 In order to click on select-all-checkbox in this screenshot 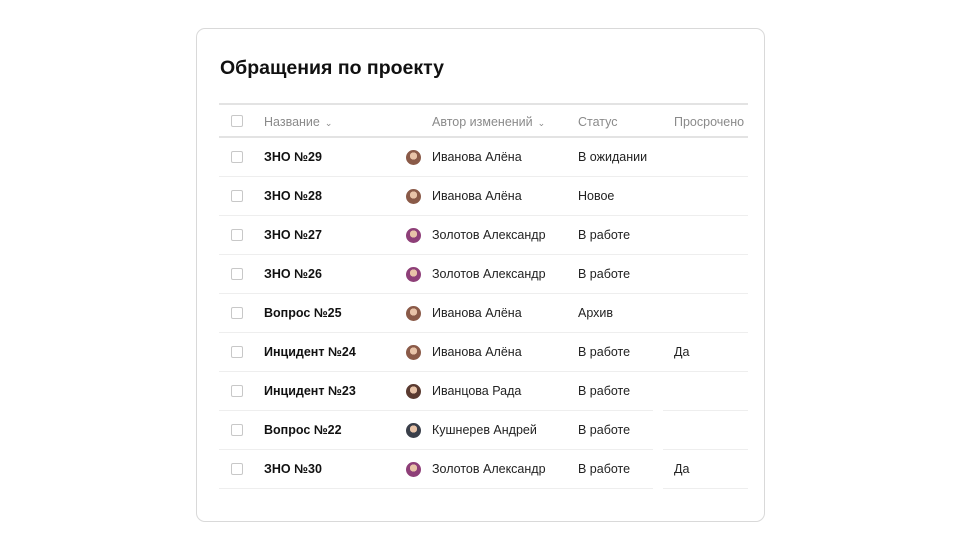, I will do `click(237, 121)`.